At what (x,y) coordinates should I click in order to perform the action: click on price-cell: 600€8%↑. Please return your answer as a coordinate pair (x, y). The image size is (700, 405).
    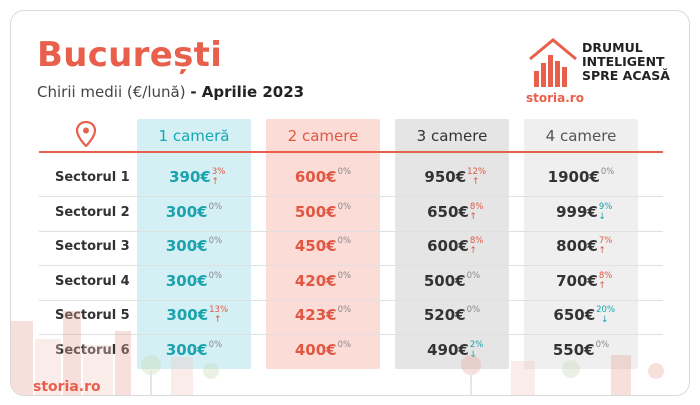
    Looking at the image, I should click on (452, 246).